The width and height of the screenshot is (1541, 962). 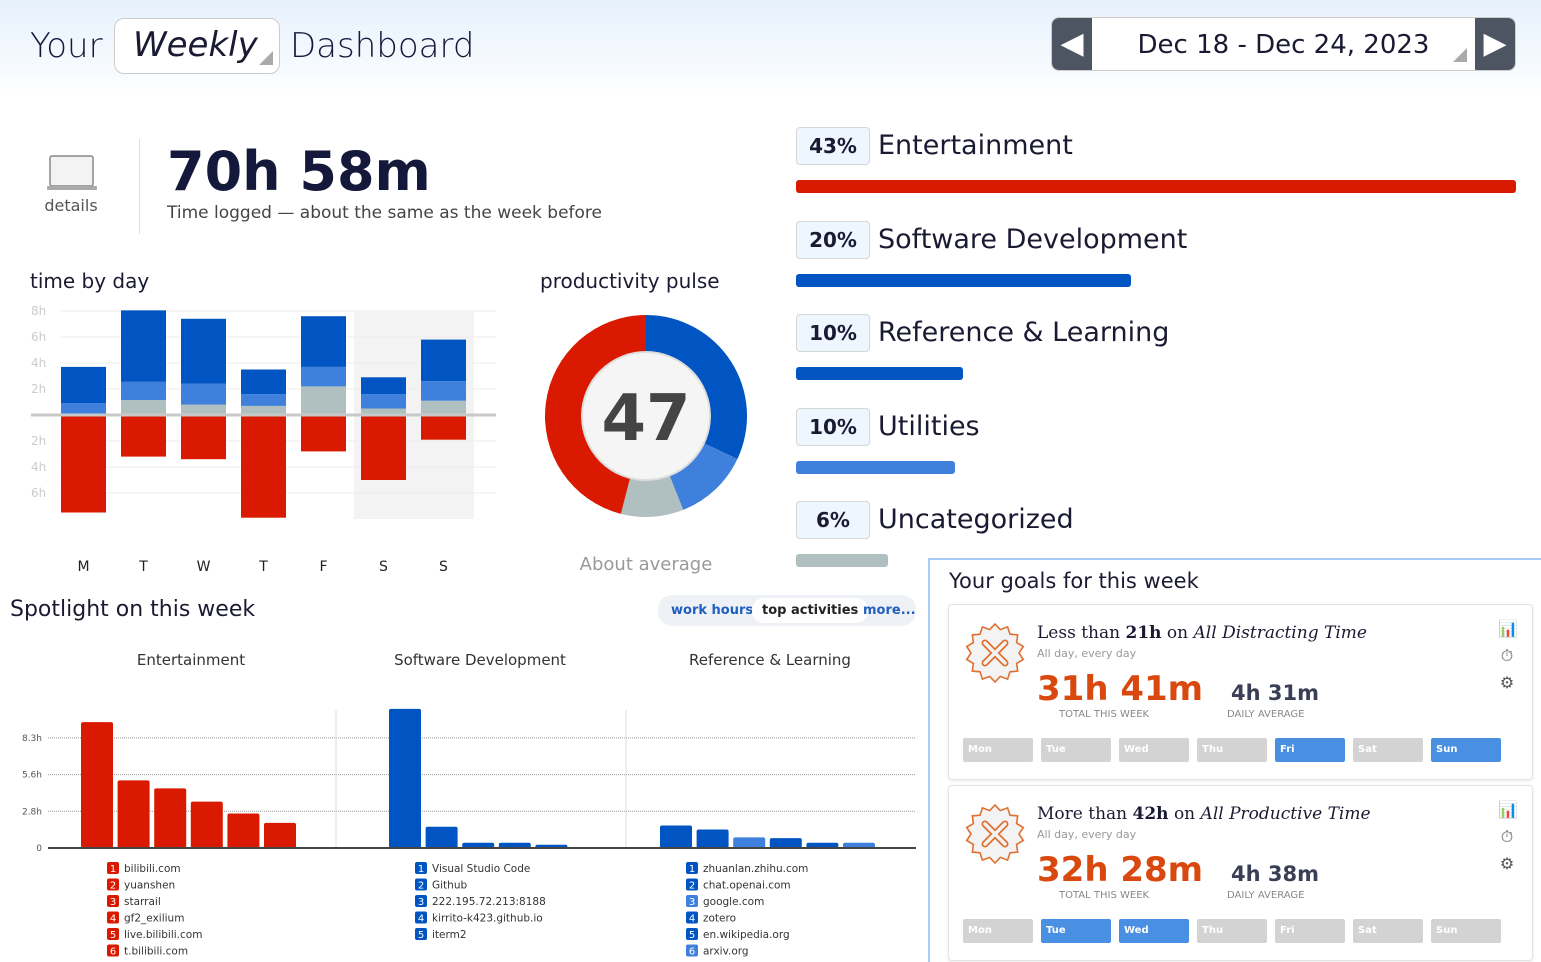 I want to click on next-week-button: ▶, so click(x=1495, y=44).